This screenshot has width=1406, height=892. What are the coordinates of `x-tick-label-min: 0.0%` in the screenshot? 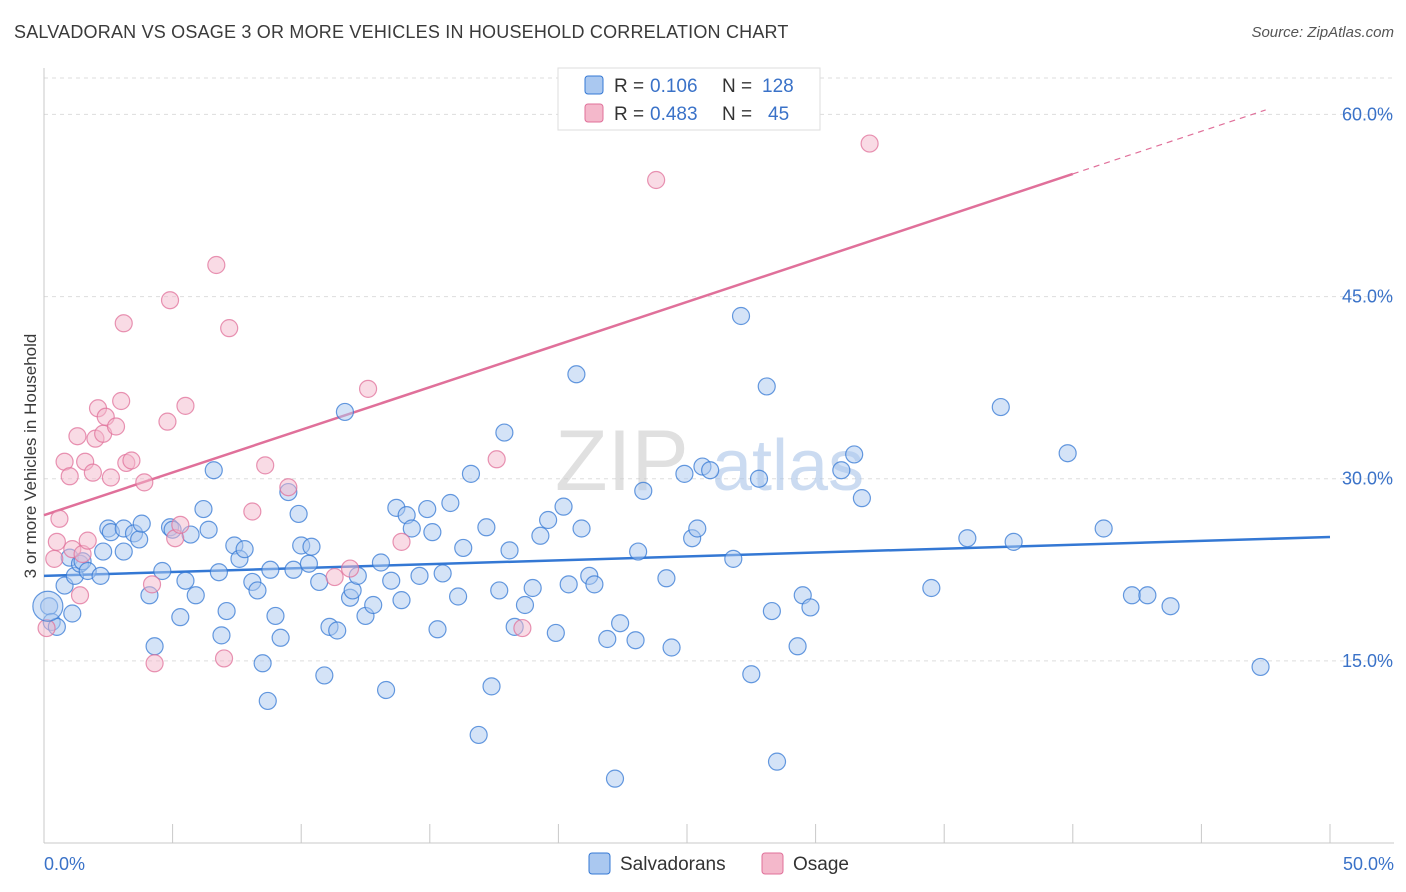 It's located at (64, 864).